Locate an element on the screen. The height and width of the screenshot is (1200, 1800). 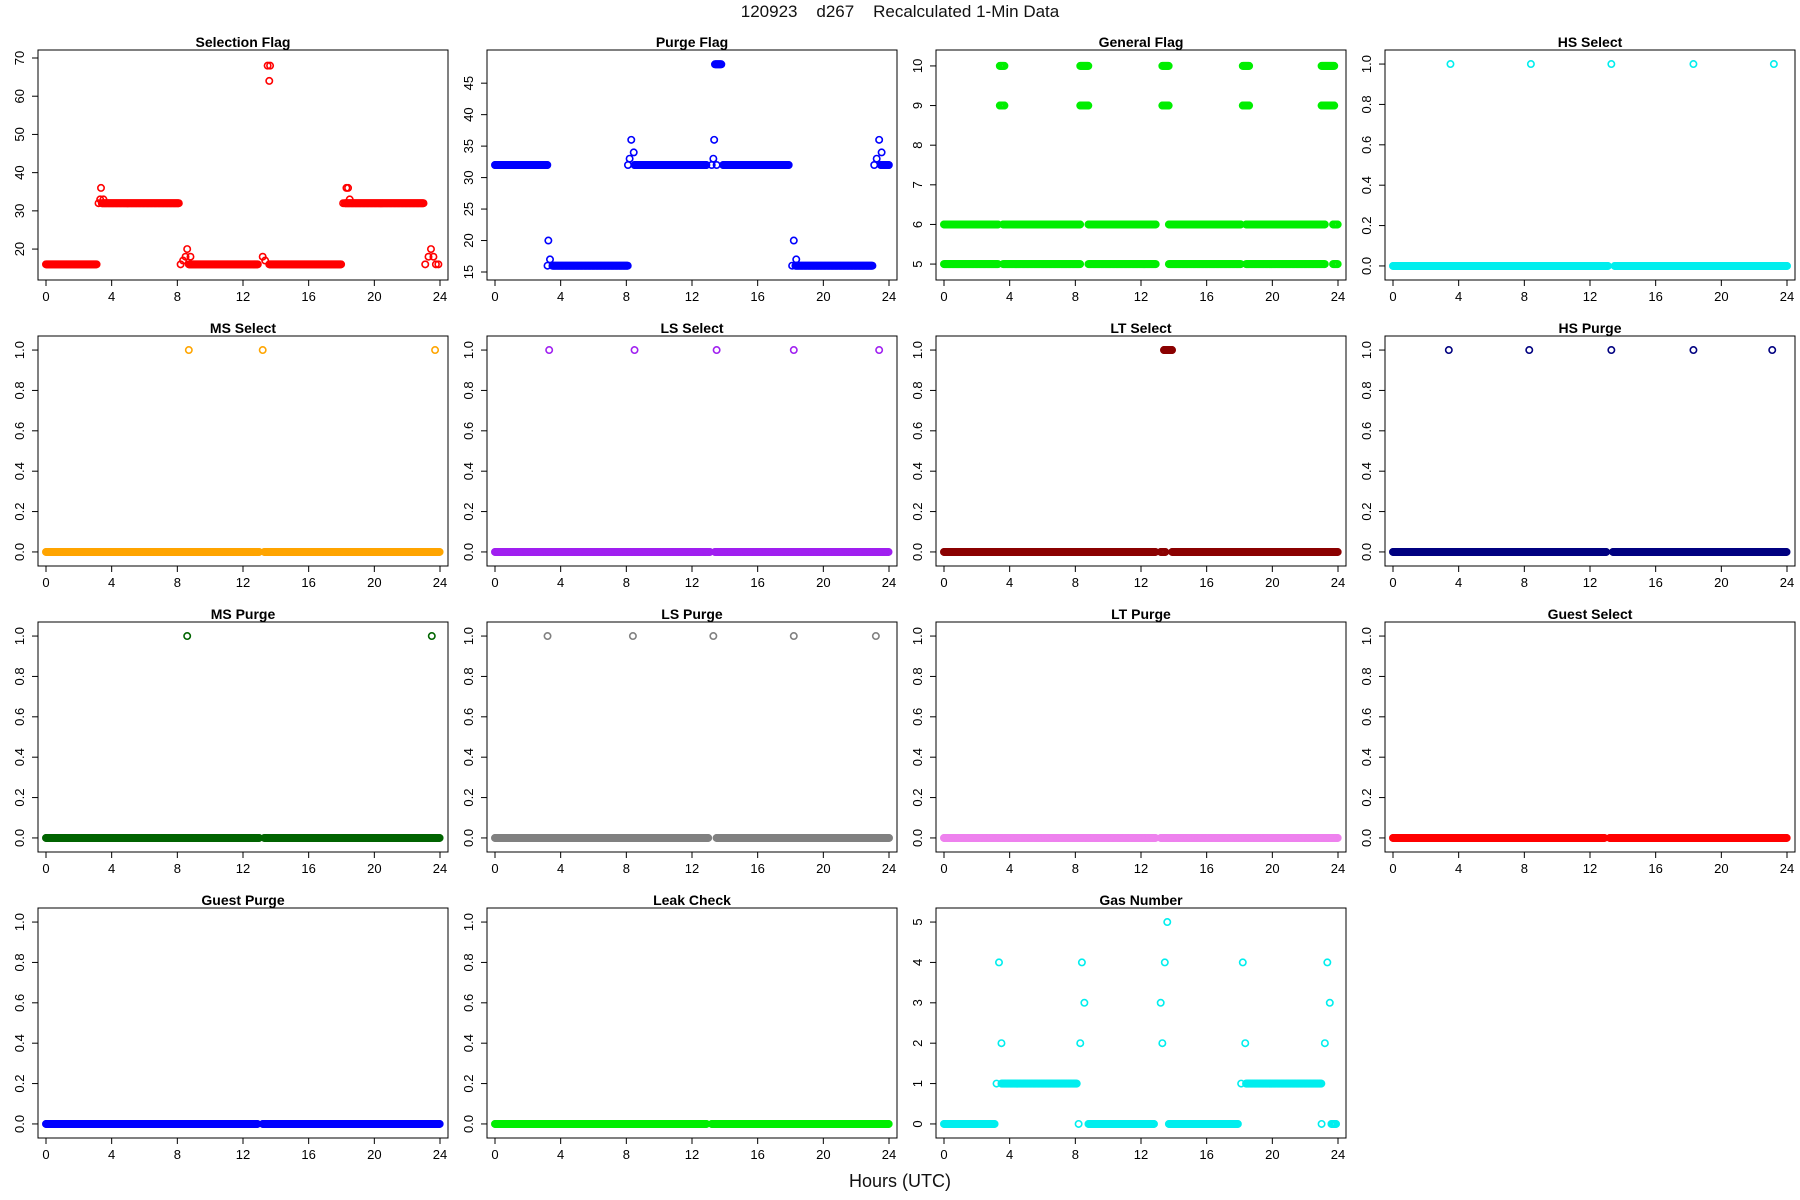
y-tick-label: 15 is located at coordinates (468, 272).